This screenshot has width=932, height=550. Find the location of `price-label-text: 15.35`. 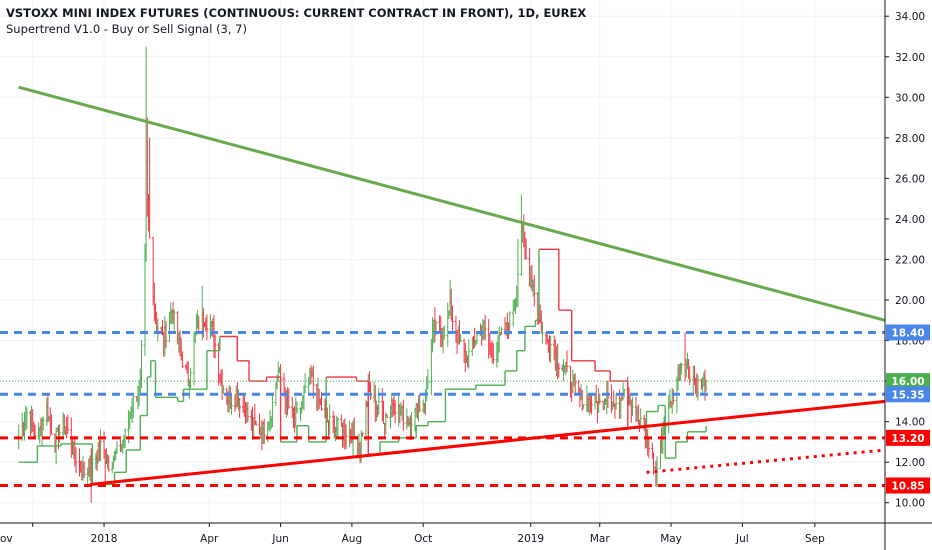

price-label-text: 15.35 is located at coordinates (907, 395).